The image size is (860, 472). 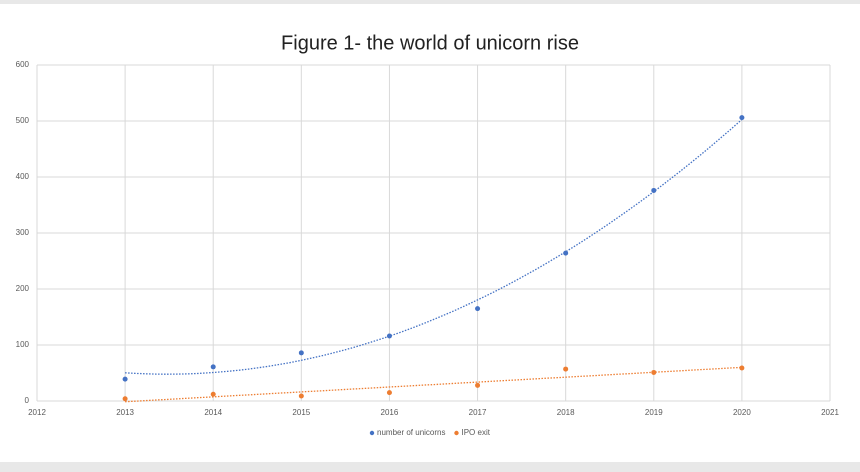 What do you see at coordinates (23, 120) in the screenshot?
I see `y-tick-label: 500` at bounding box center [23, 120].